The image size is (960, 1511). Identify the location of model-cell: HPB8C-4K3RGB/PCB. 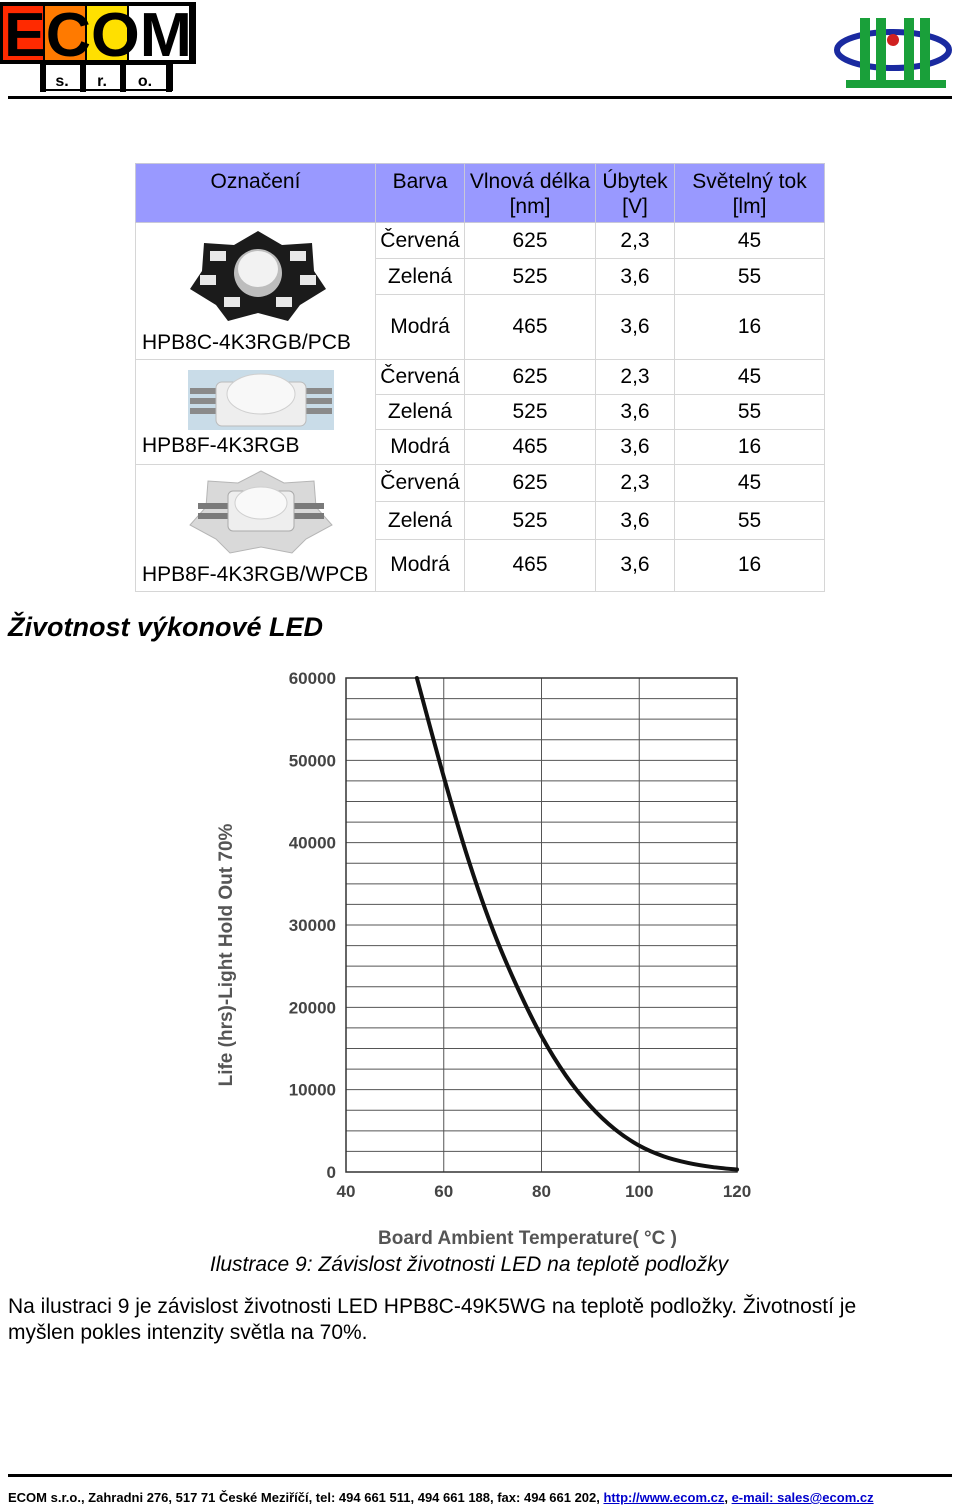
(255, 291).